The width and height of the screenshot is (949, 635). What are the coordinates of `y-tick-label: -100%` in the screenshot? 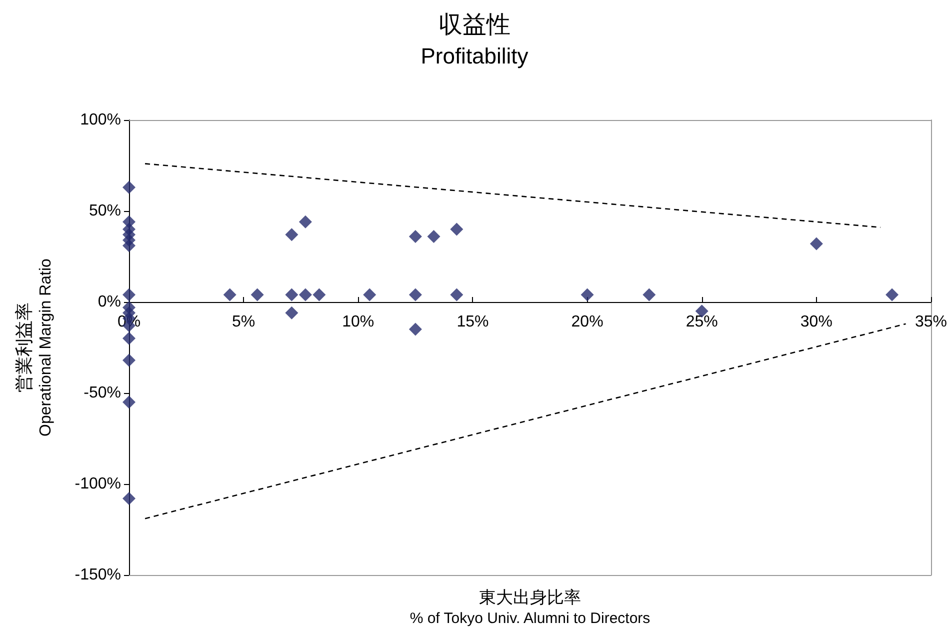 It's located at (97, 484).